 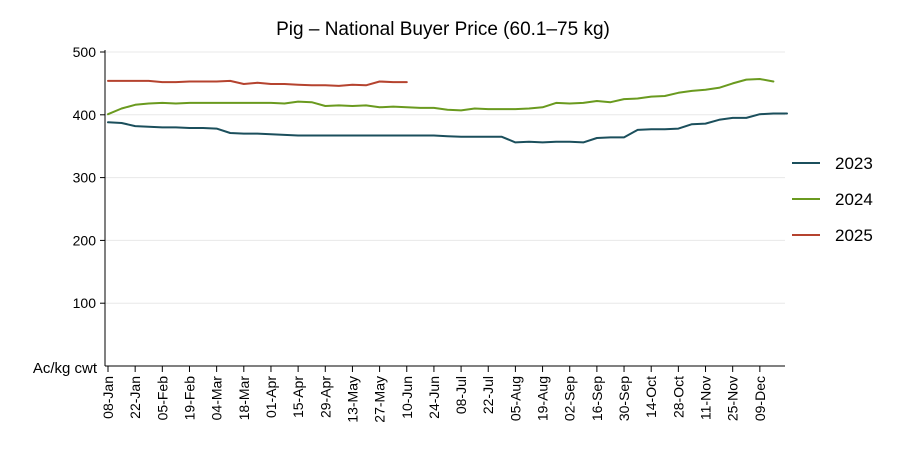 I want to click on x-tick-label: 13-May, so click(x=352, y=399).